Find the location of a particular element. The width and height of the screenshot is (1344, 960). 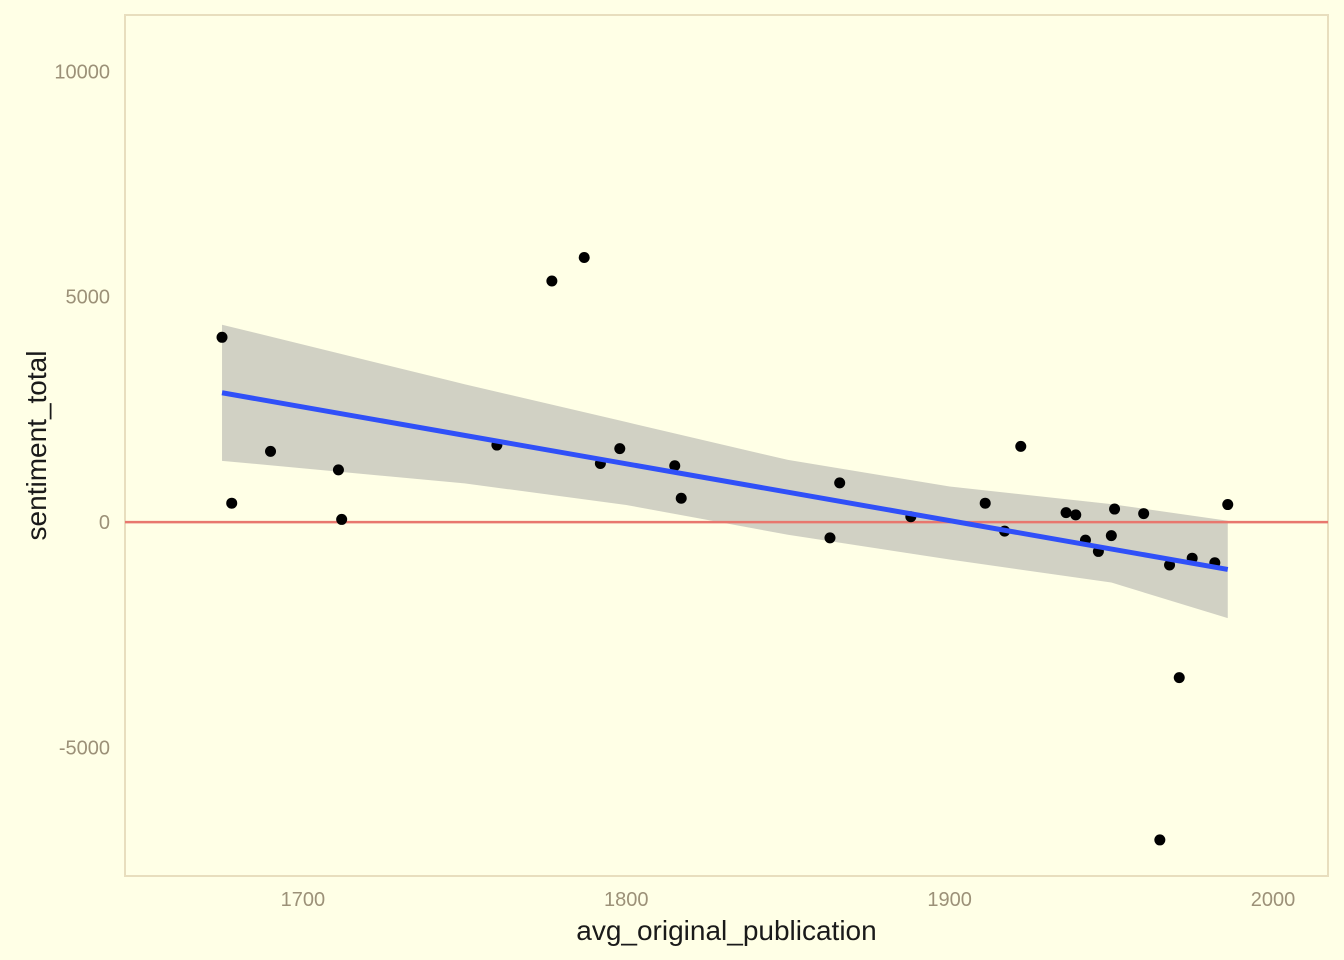

y-tick-label: 10000 is located at coordinates (82, 72).